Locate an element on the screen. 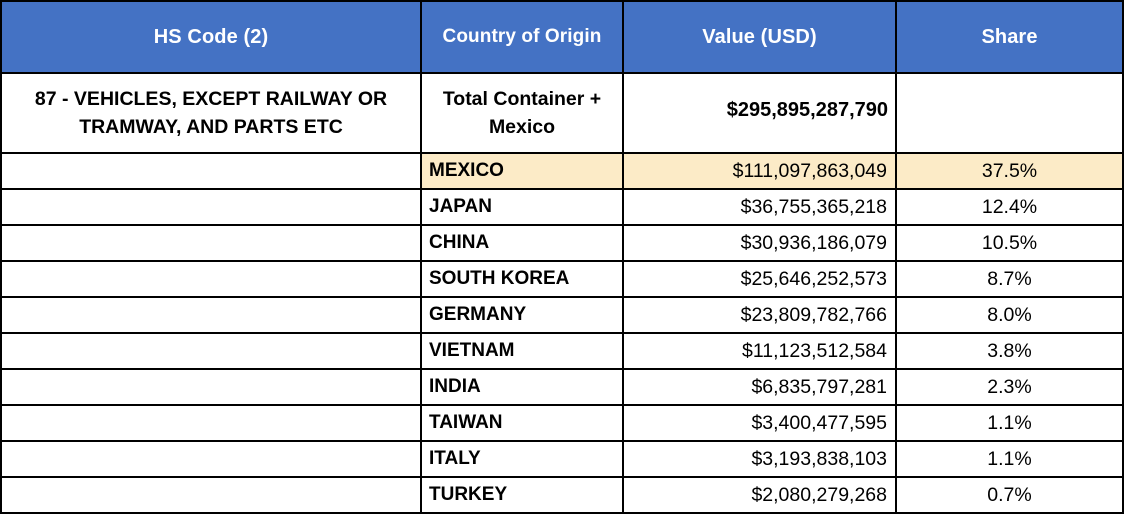 This screenshot has height=514, width=1132. cell-country: SOUTH KOREA is located at coordinates (522, 279).